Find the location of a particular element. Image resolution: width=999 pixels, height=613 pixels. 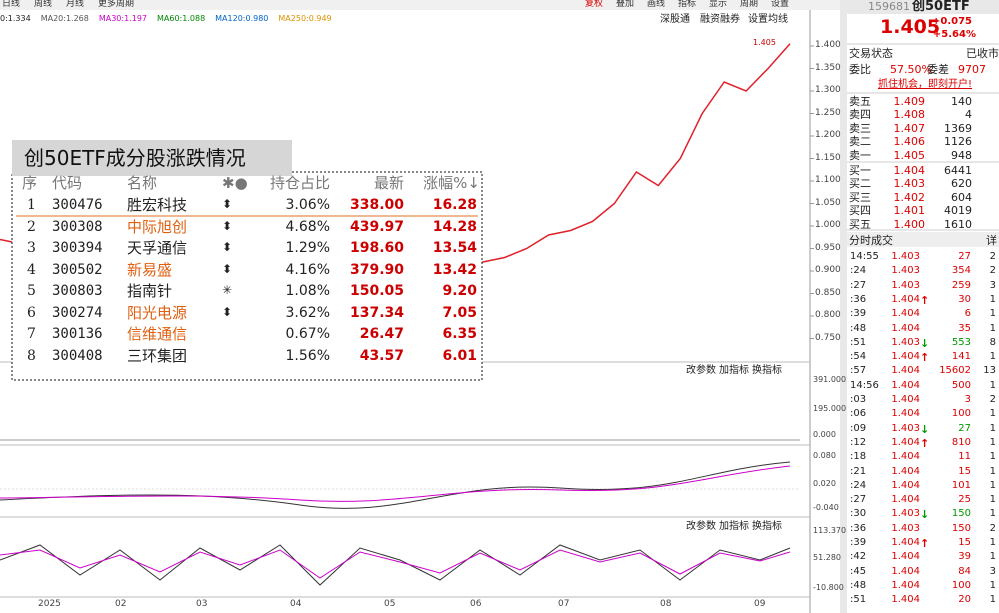

book-price: 1.403 is located at coordinates (909, 184).